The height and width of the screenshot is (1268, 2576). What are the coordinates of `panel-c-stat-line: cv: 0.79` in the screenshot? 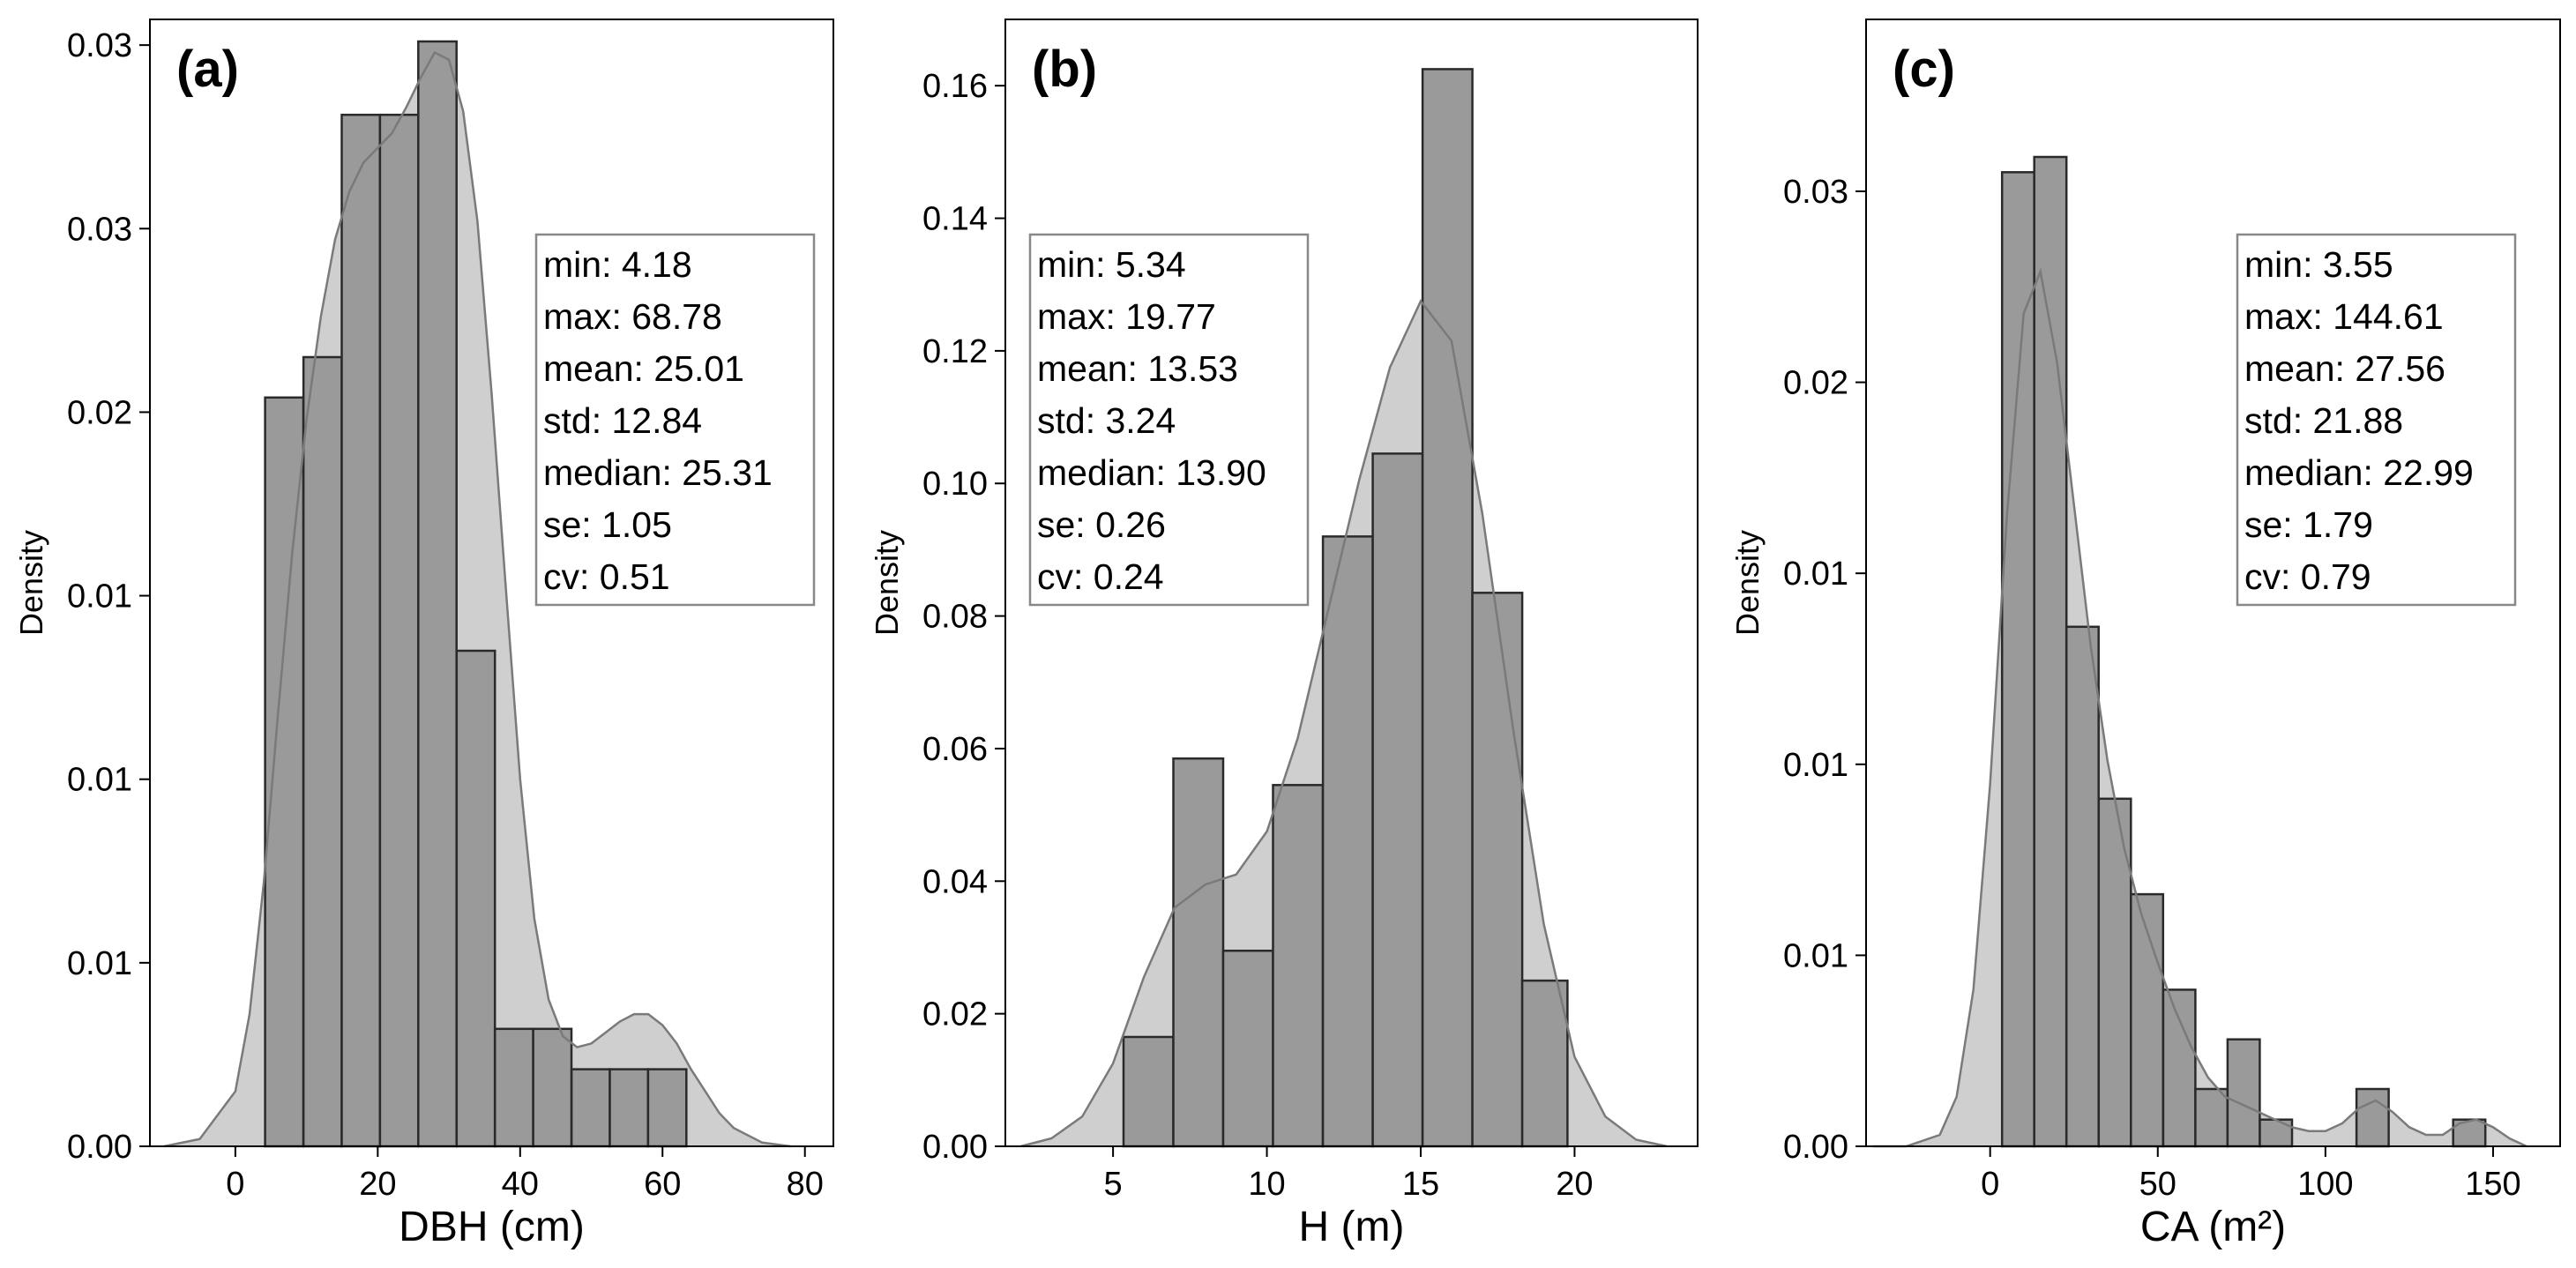 It's located at (2307, 576).